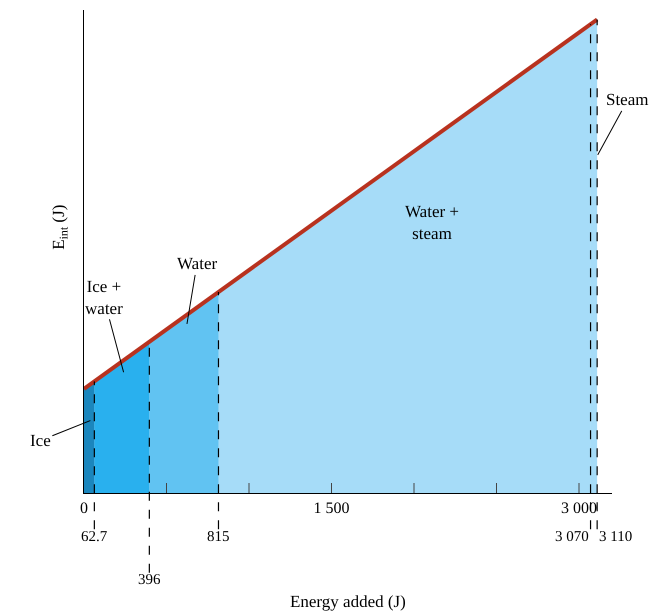 The width and height of the screenshot is (662, 614). Describe the element at coordinates (432, 223) in the screenshot. I see `annotation: Water + steam` at that location.